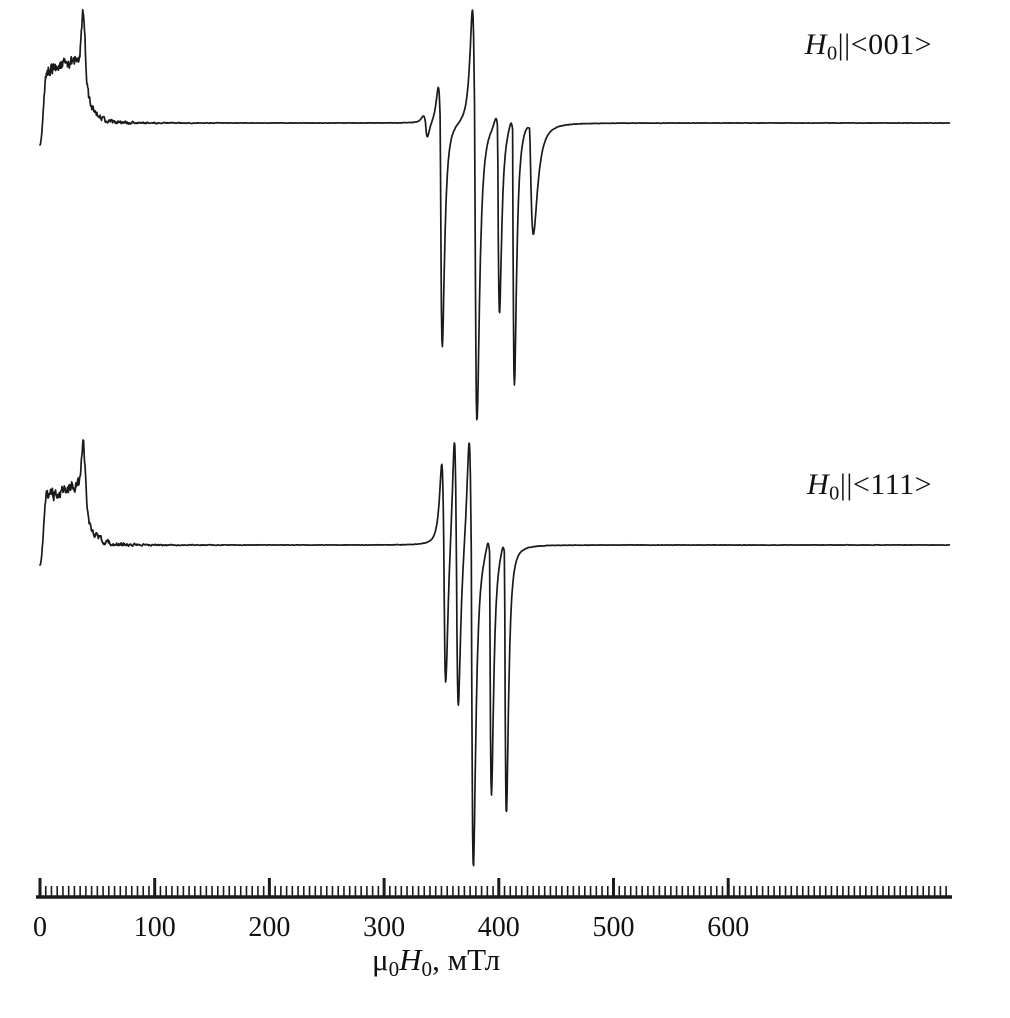 This screenshot has width=1010, height=1018. What do you see at coordinates (155, 927) in the screenshot?
I see `x-tick-label: 100` at bounding box center [155, 927].